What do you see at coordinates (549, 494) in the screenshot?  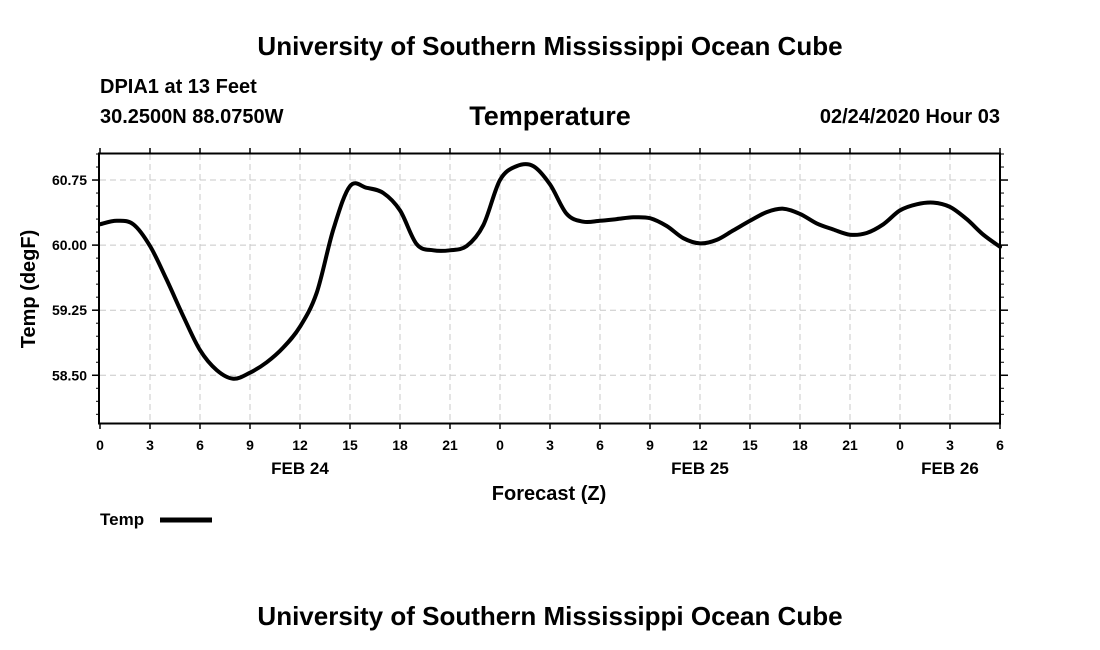 I see `x-axis-title: Forecast (Z)` at bounding box center [549, 494].